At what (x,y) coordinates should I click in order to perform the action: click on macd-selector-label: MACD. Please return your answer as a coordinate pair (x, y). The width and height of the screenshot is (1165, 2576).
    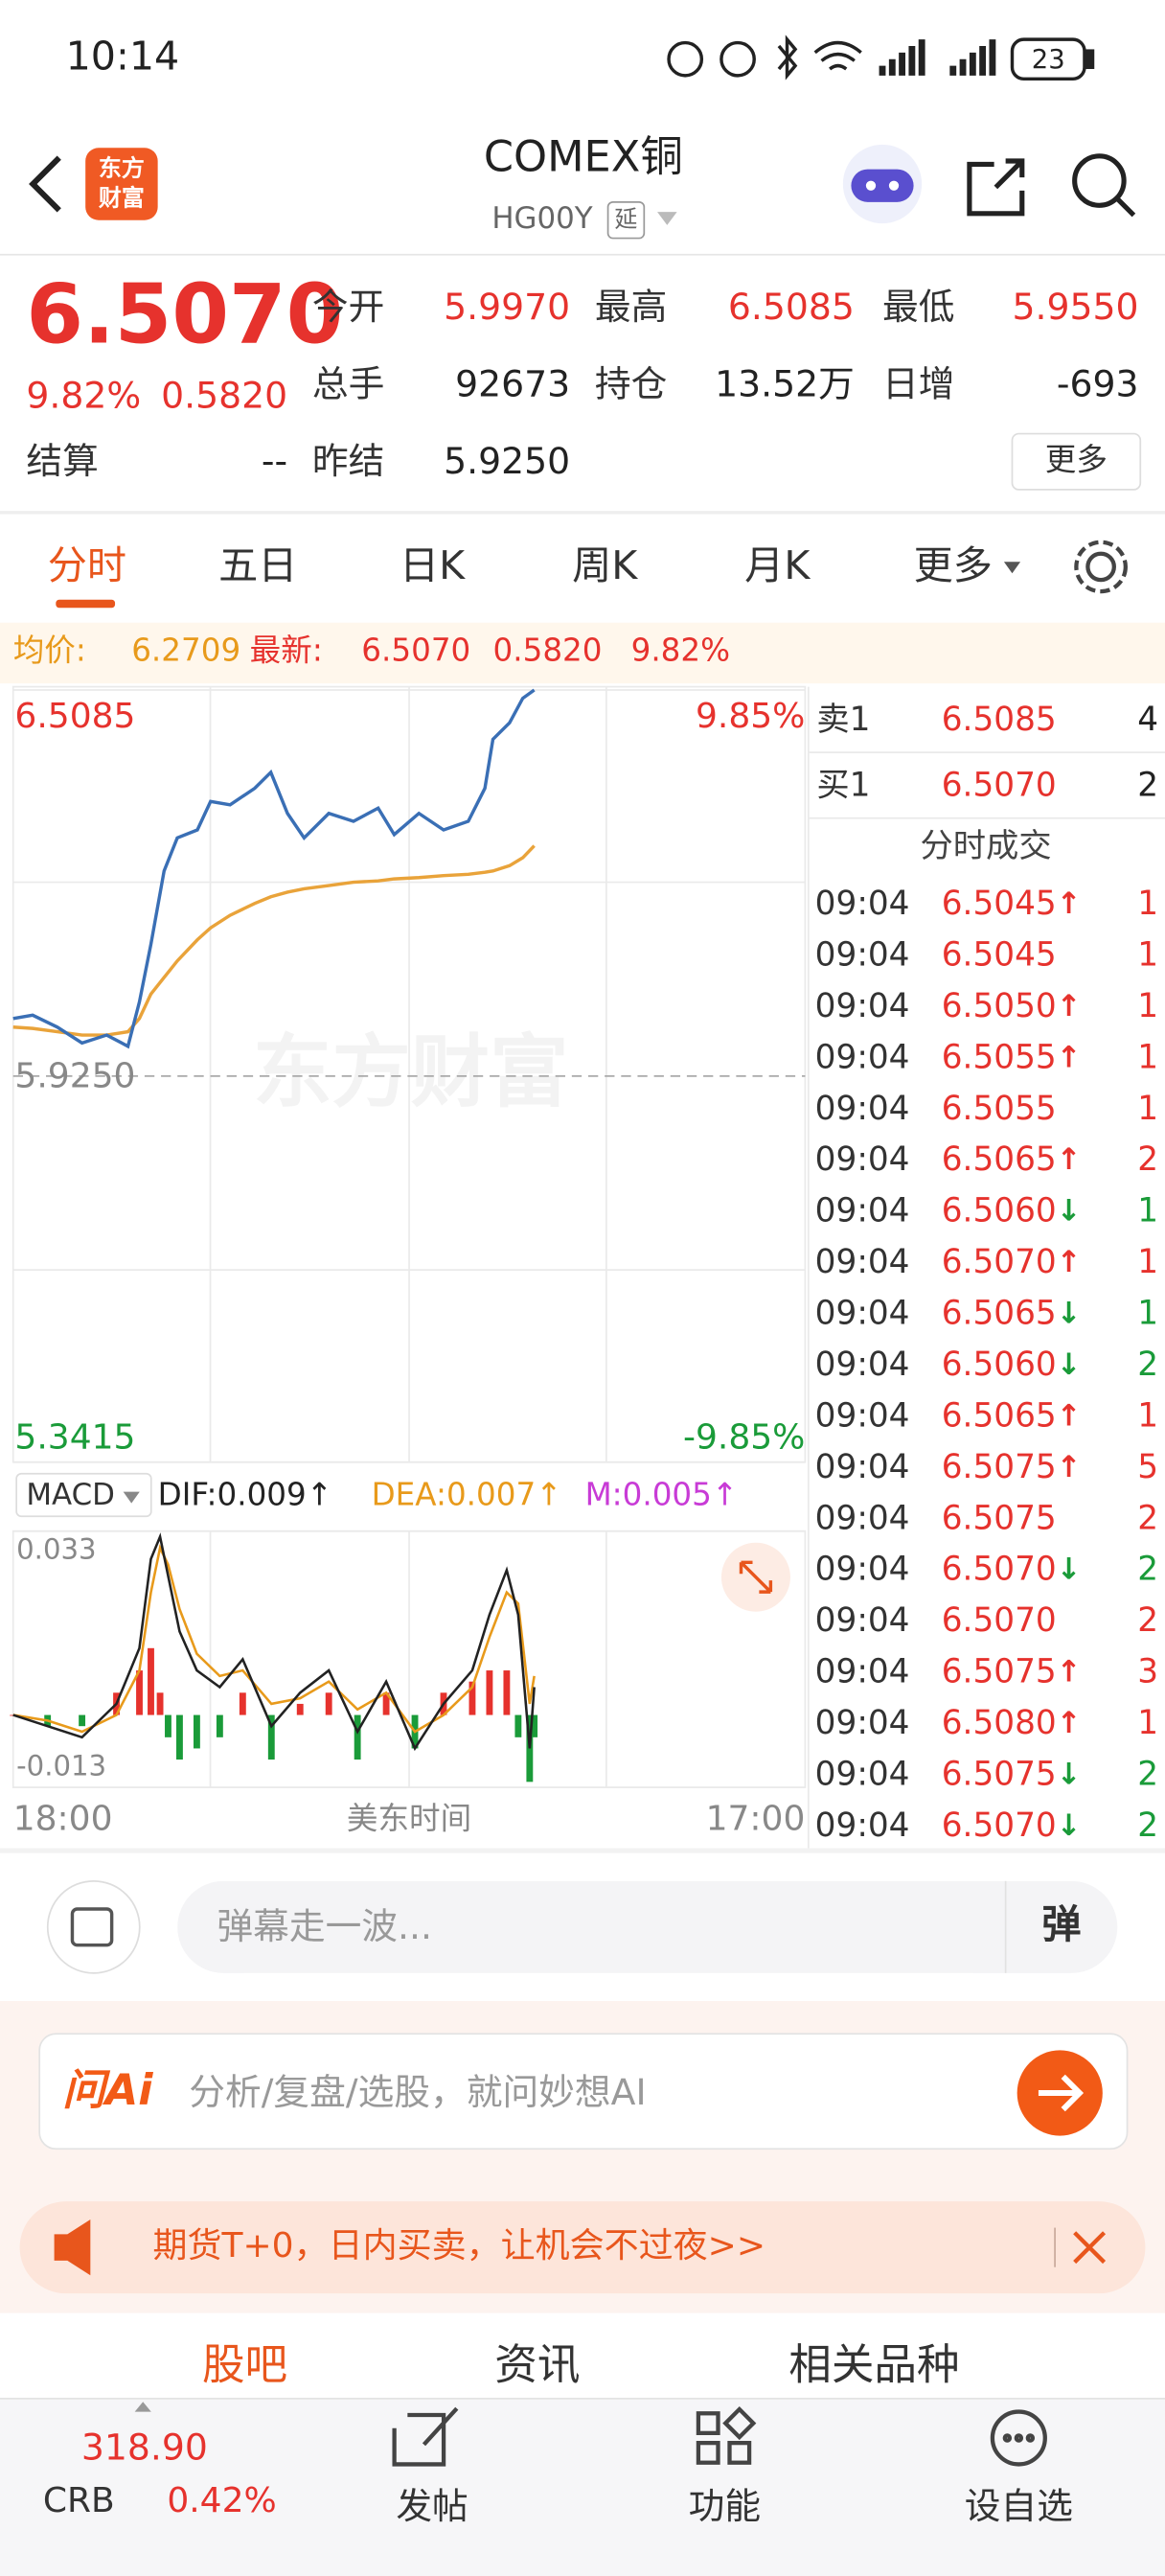
    Looking at the image, I should click on (71, 1495).